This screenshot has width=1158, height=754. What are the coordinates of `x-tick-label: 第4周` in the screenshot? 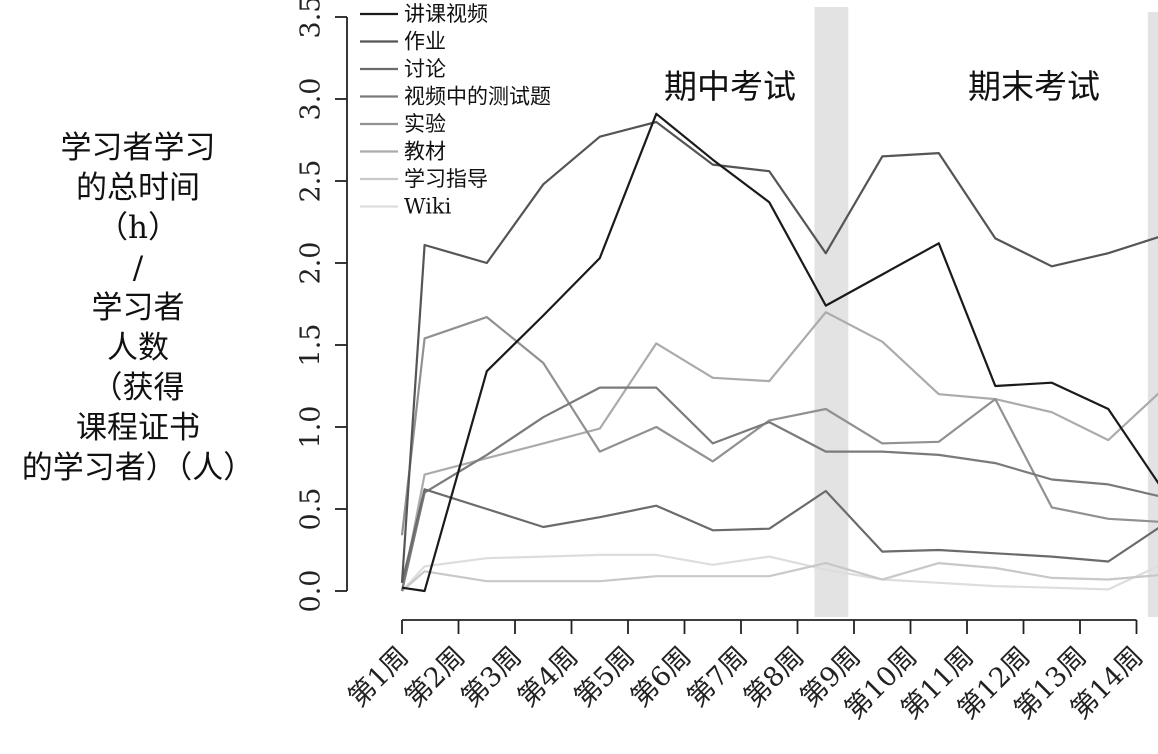 It's located at (548, 677).